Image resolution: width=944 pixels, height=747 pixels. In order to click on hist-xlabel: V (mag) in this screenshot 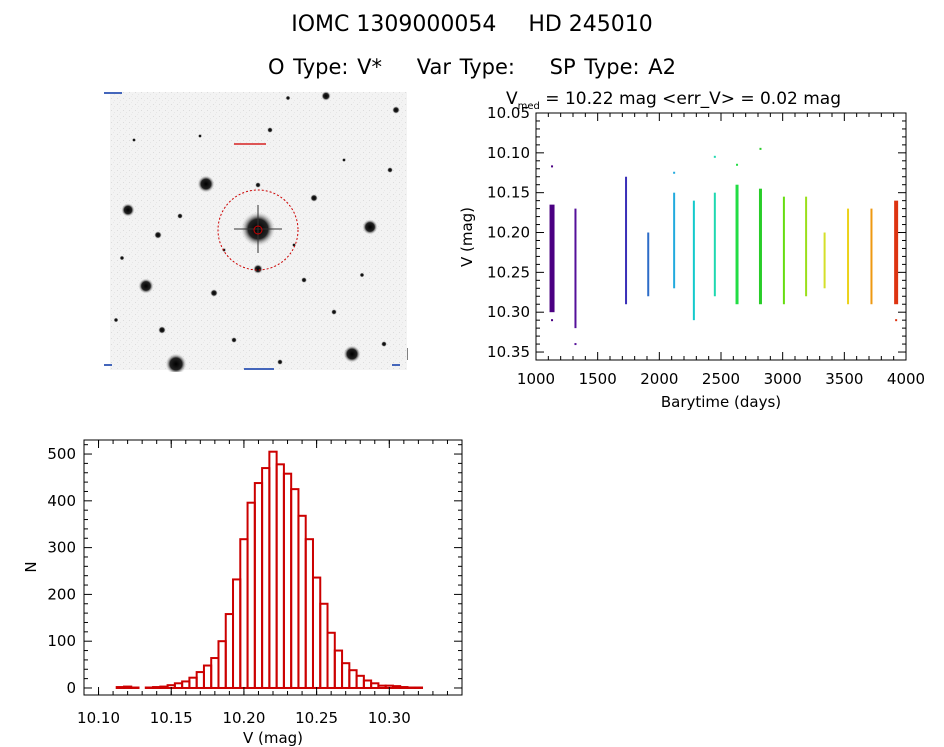, I will do `click(273, 738)`.